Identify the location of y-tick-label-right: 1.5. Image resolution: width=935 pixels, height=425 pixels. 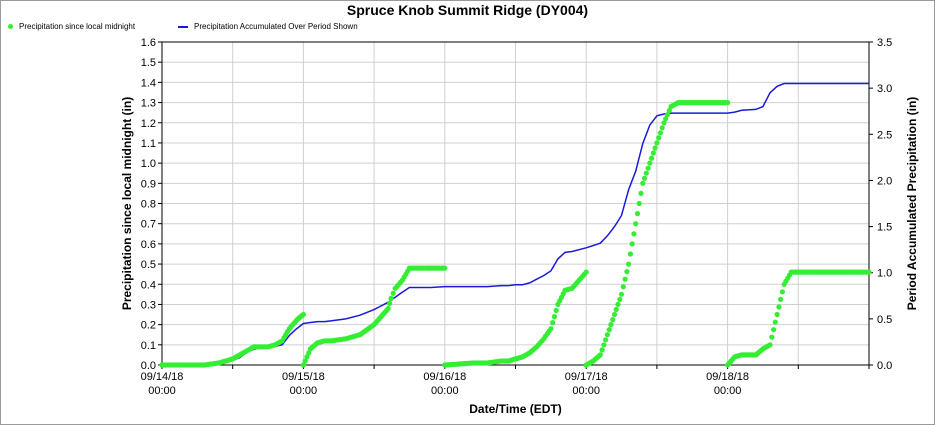
(884, 228).